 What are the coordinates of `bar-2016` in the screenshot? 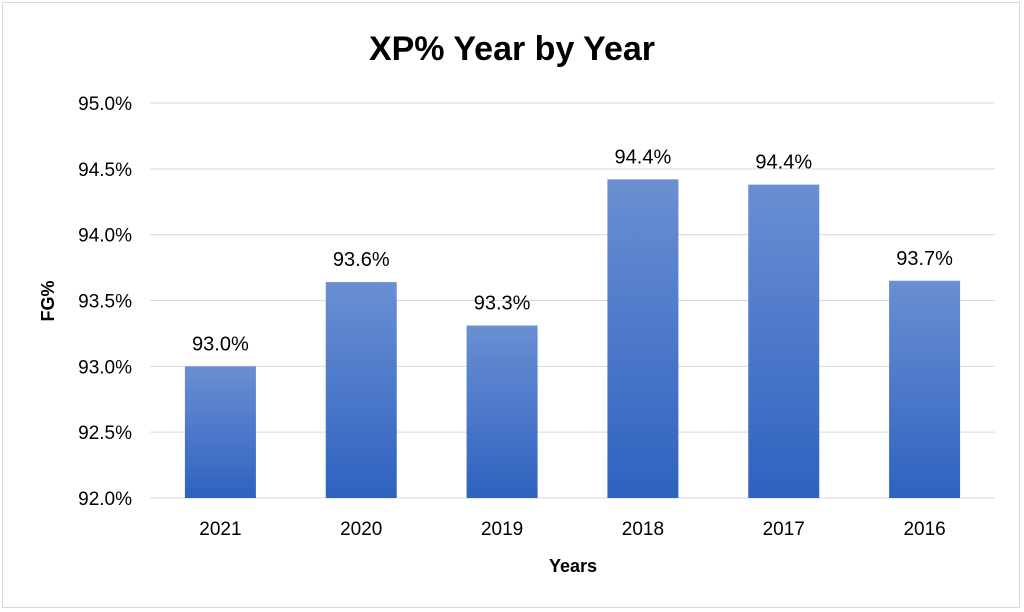 It's located at (925, 389).